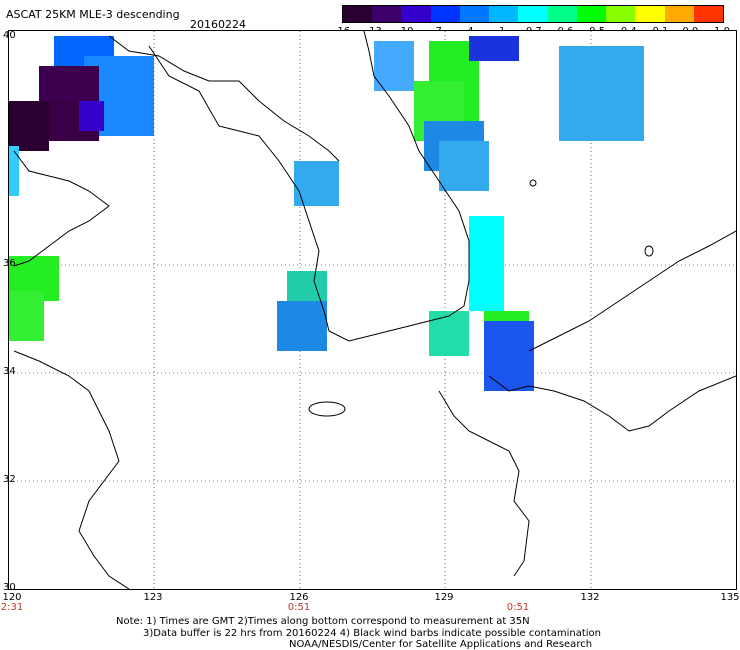 The height and width of the screenshot is (650, 740). What do you see at coordinates (81, 116) in the screenshot?
I see `swath-northwest` at bounding box center [81, 116].